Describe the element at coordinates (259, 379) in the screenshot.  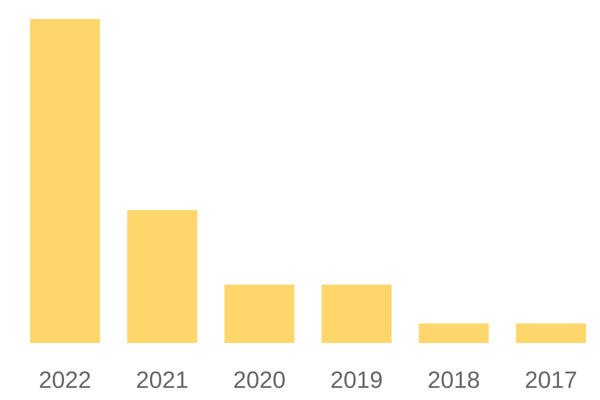
I see `x-tick-label: 2020` at that location.